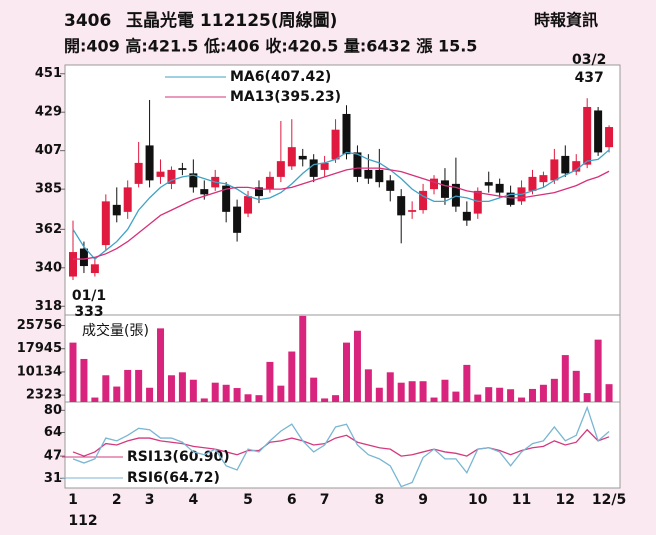  Describe the element at coordinates (39, 325) in the screenshot. I see `y-tick-label: 25756` at that location.